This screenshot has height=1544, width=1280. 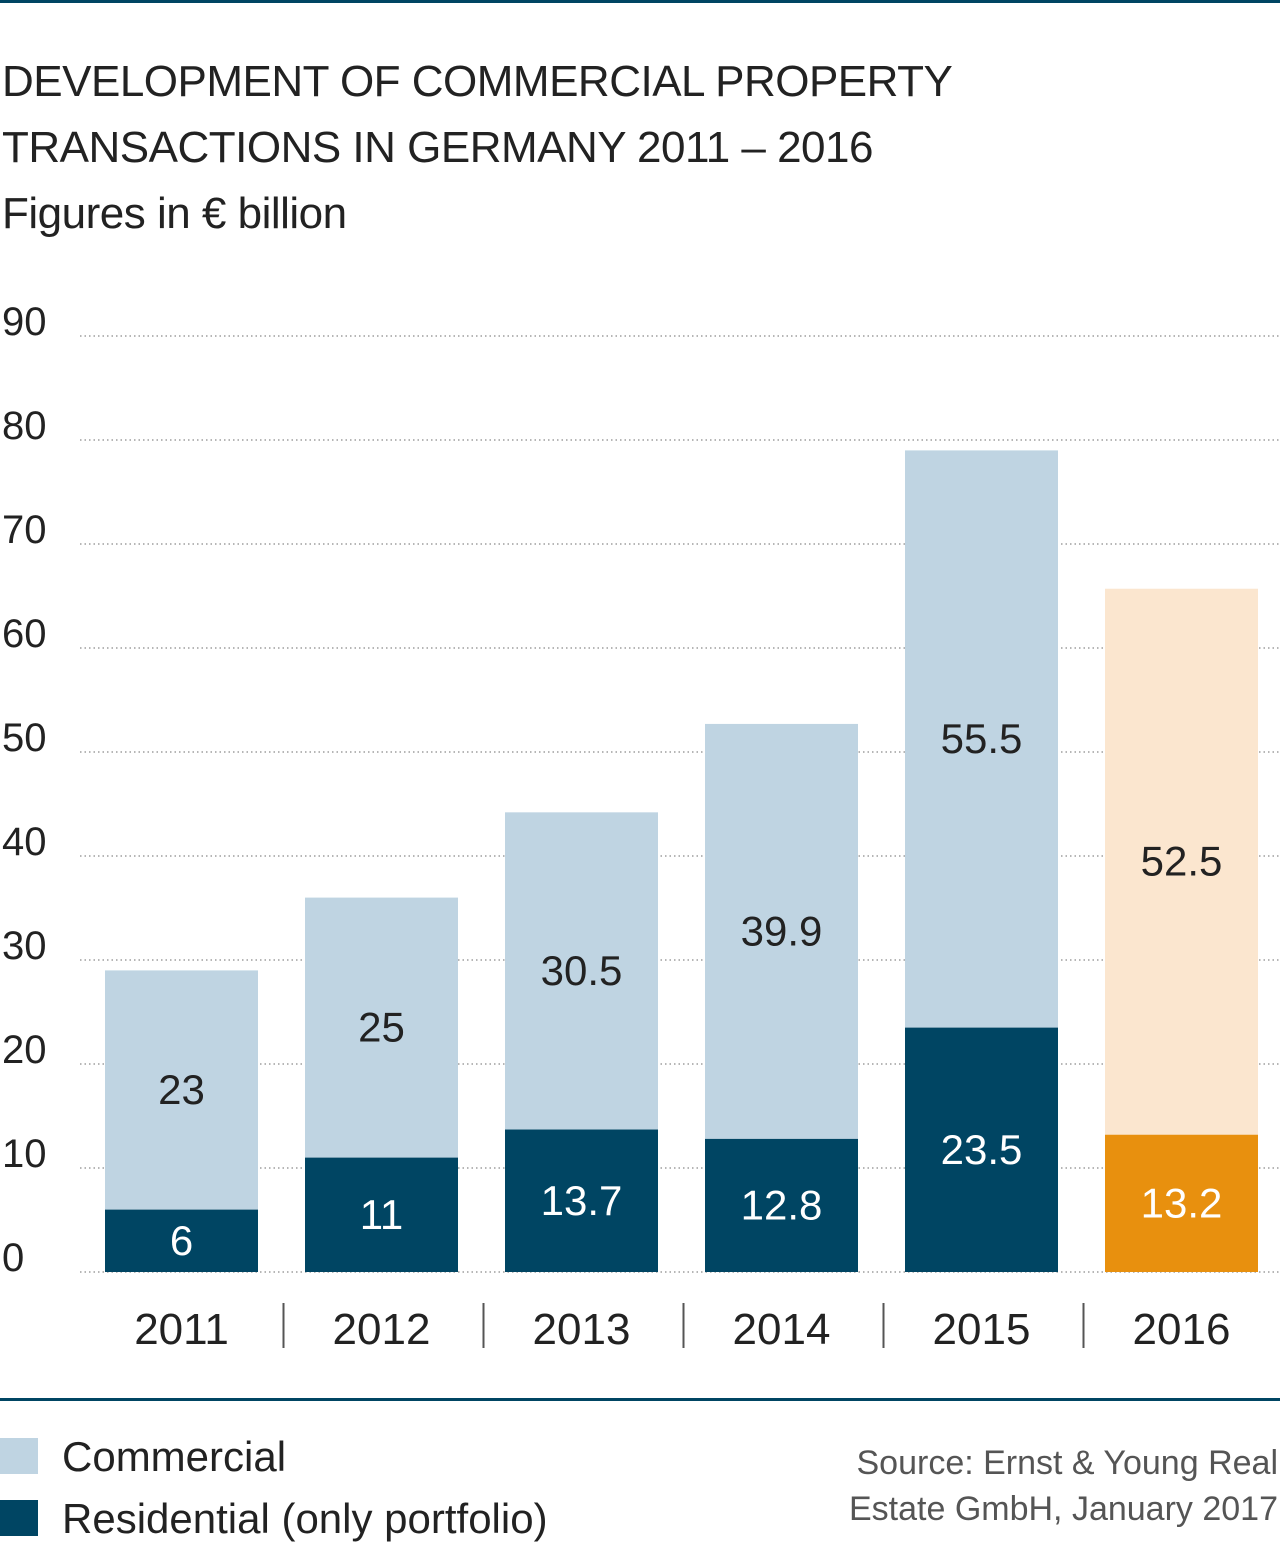 I want to click on data-label-commercial: 39.9, so click(x=782, y=930).